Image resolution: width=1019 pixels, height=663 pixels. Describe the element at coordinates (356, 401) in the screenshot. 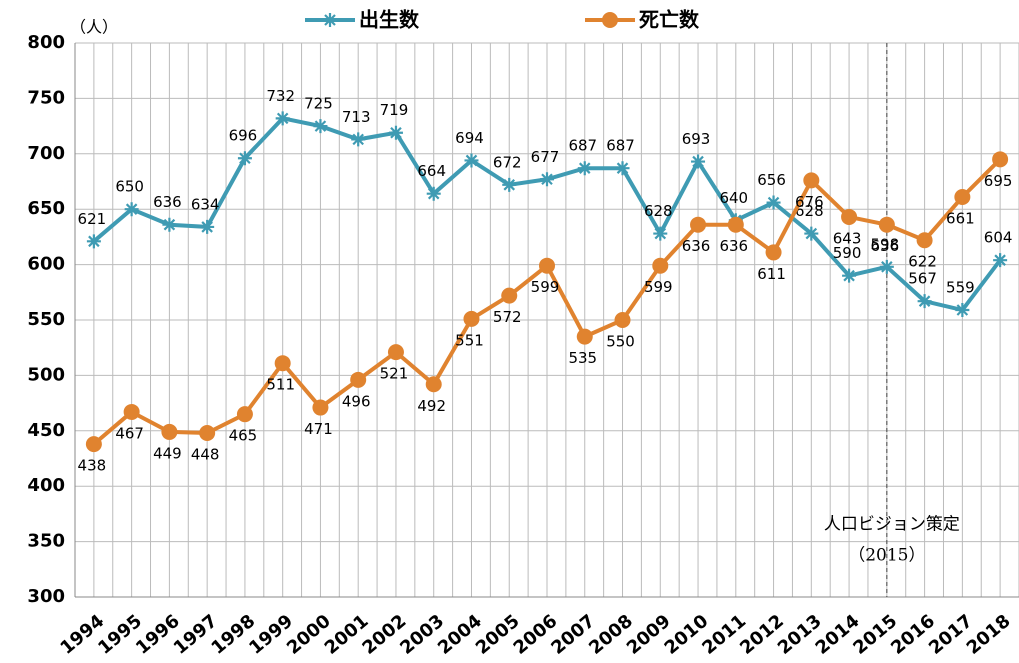

I see `data-label: 496` at that location.